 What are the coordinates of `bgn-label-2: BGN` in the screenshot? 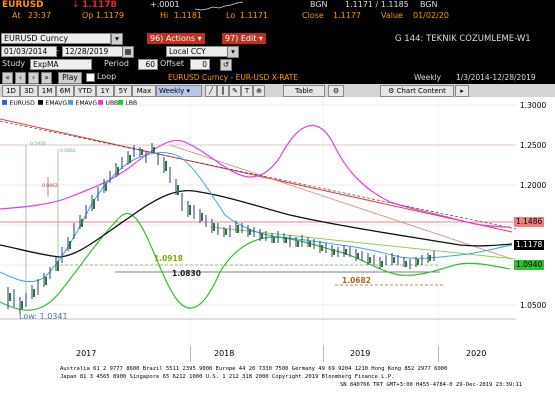 It's located at (429, 4).